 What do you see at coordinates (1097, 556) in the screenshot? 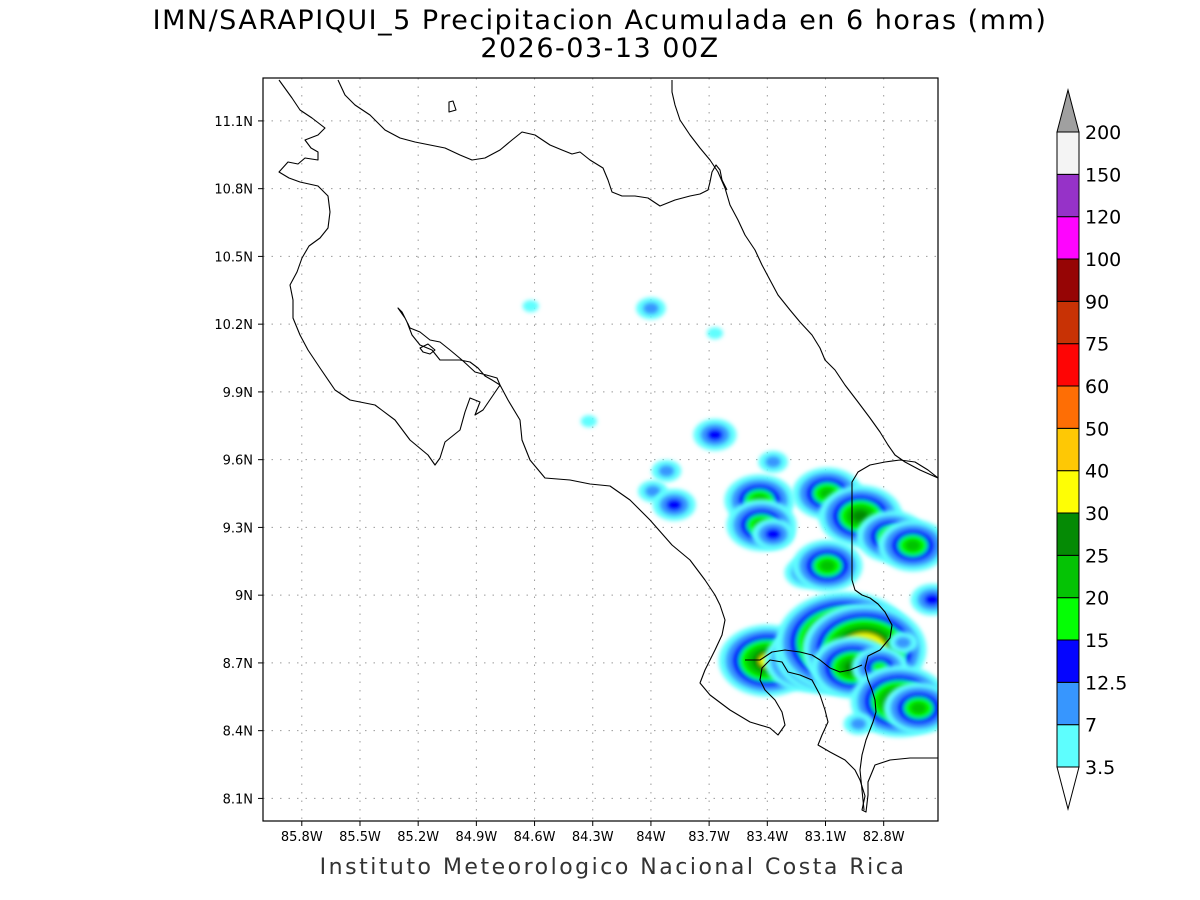
I see `colorbar-label: 25` at bounding box center [1097, 556].